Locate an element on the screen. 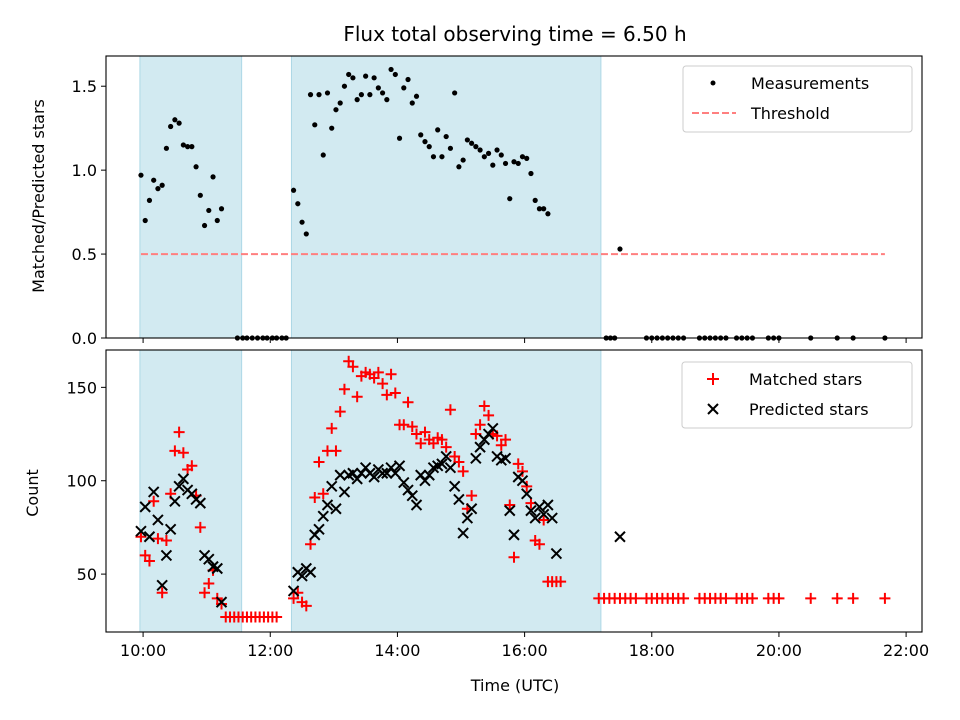 This screenshot has height=720, width=960. bottom-y-tick-label: 150 is located at coordinates (81, 387).